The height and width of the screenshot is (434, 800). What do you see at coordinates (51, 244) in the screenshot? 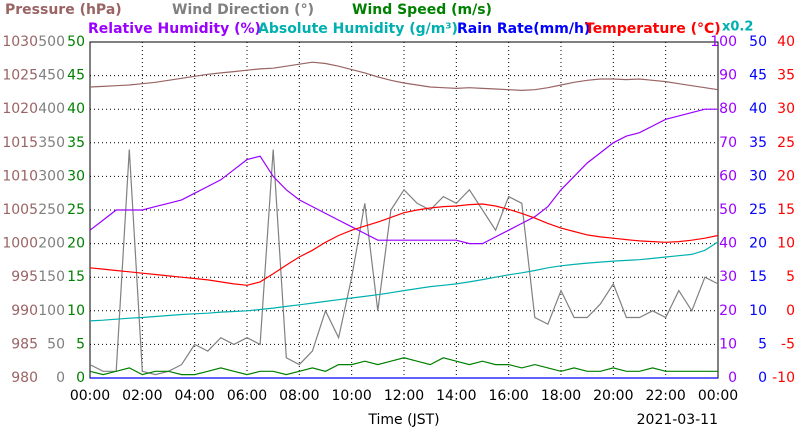
I see `y-tick-label: 200` at bounding box center [51, 244].